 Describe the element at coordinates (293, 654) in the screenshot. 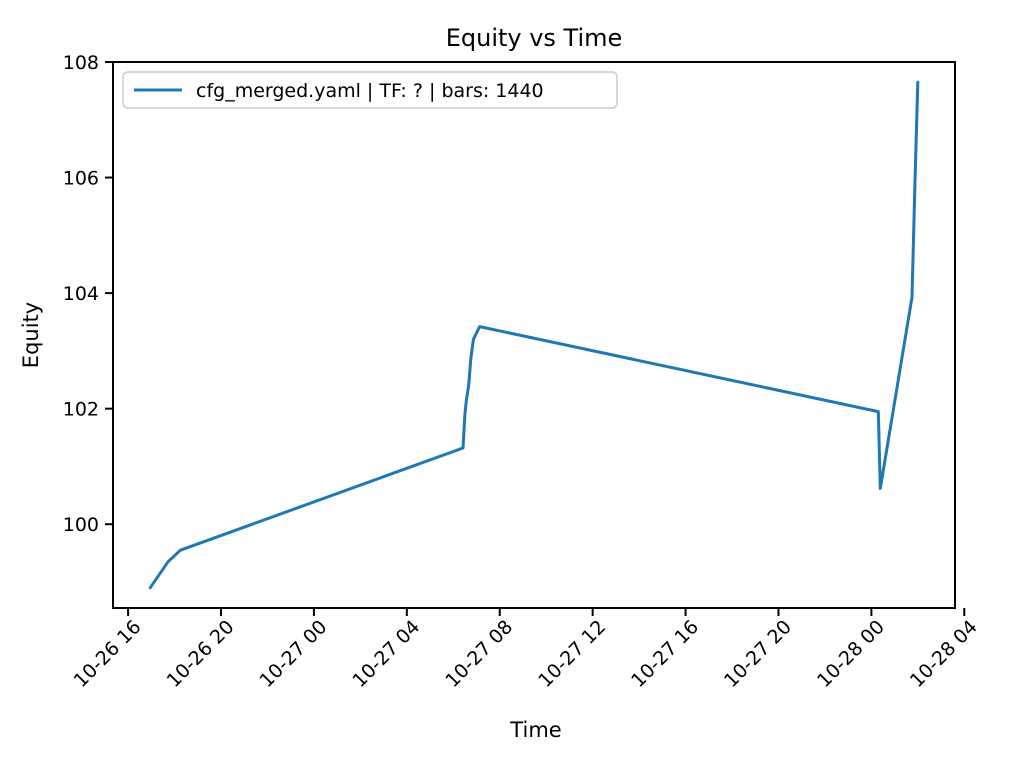

I see `x-tick-label: 10-27 00` at that location.